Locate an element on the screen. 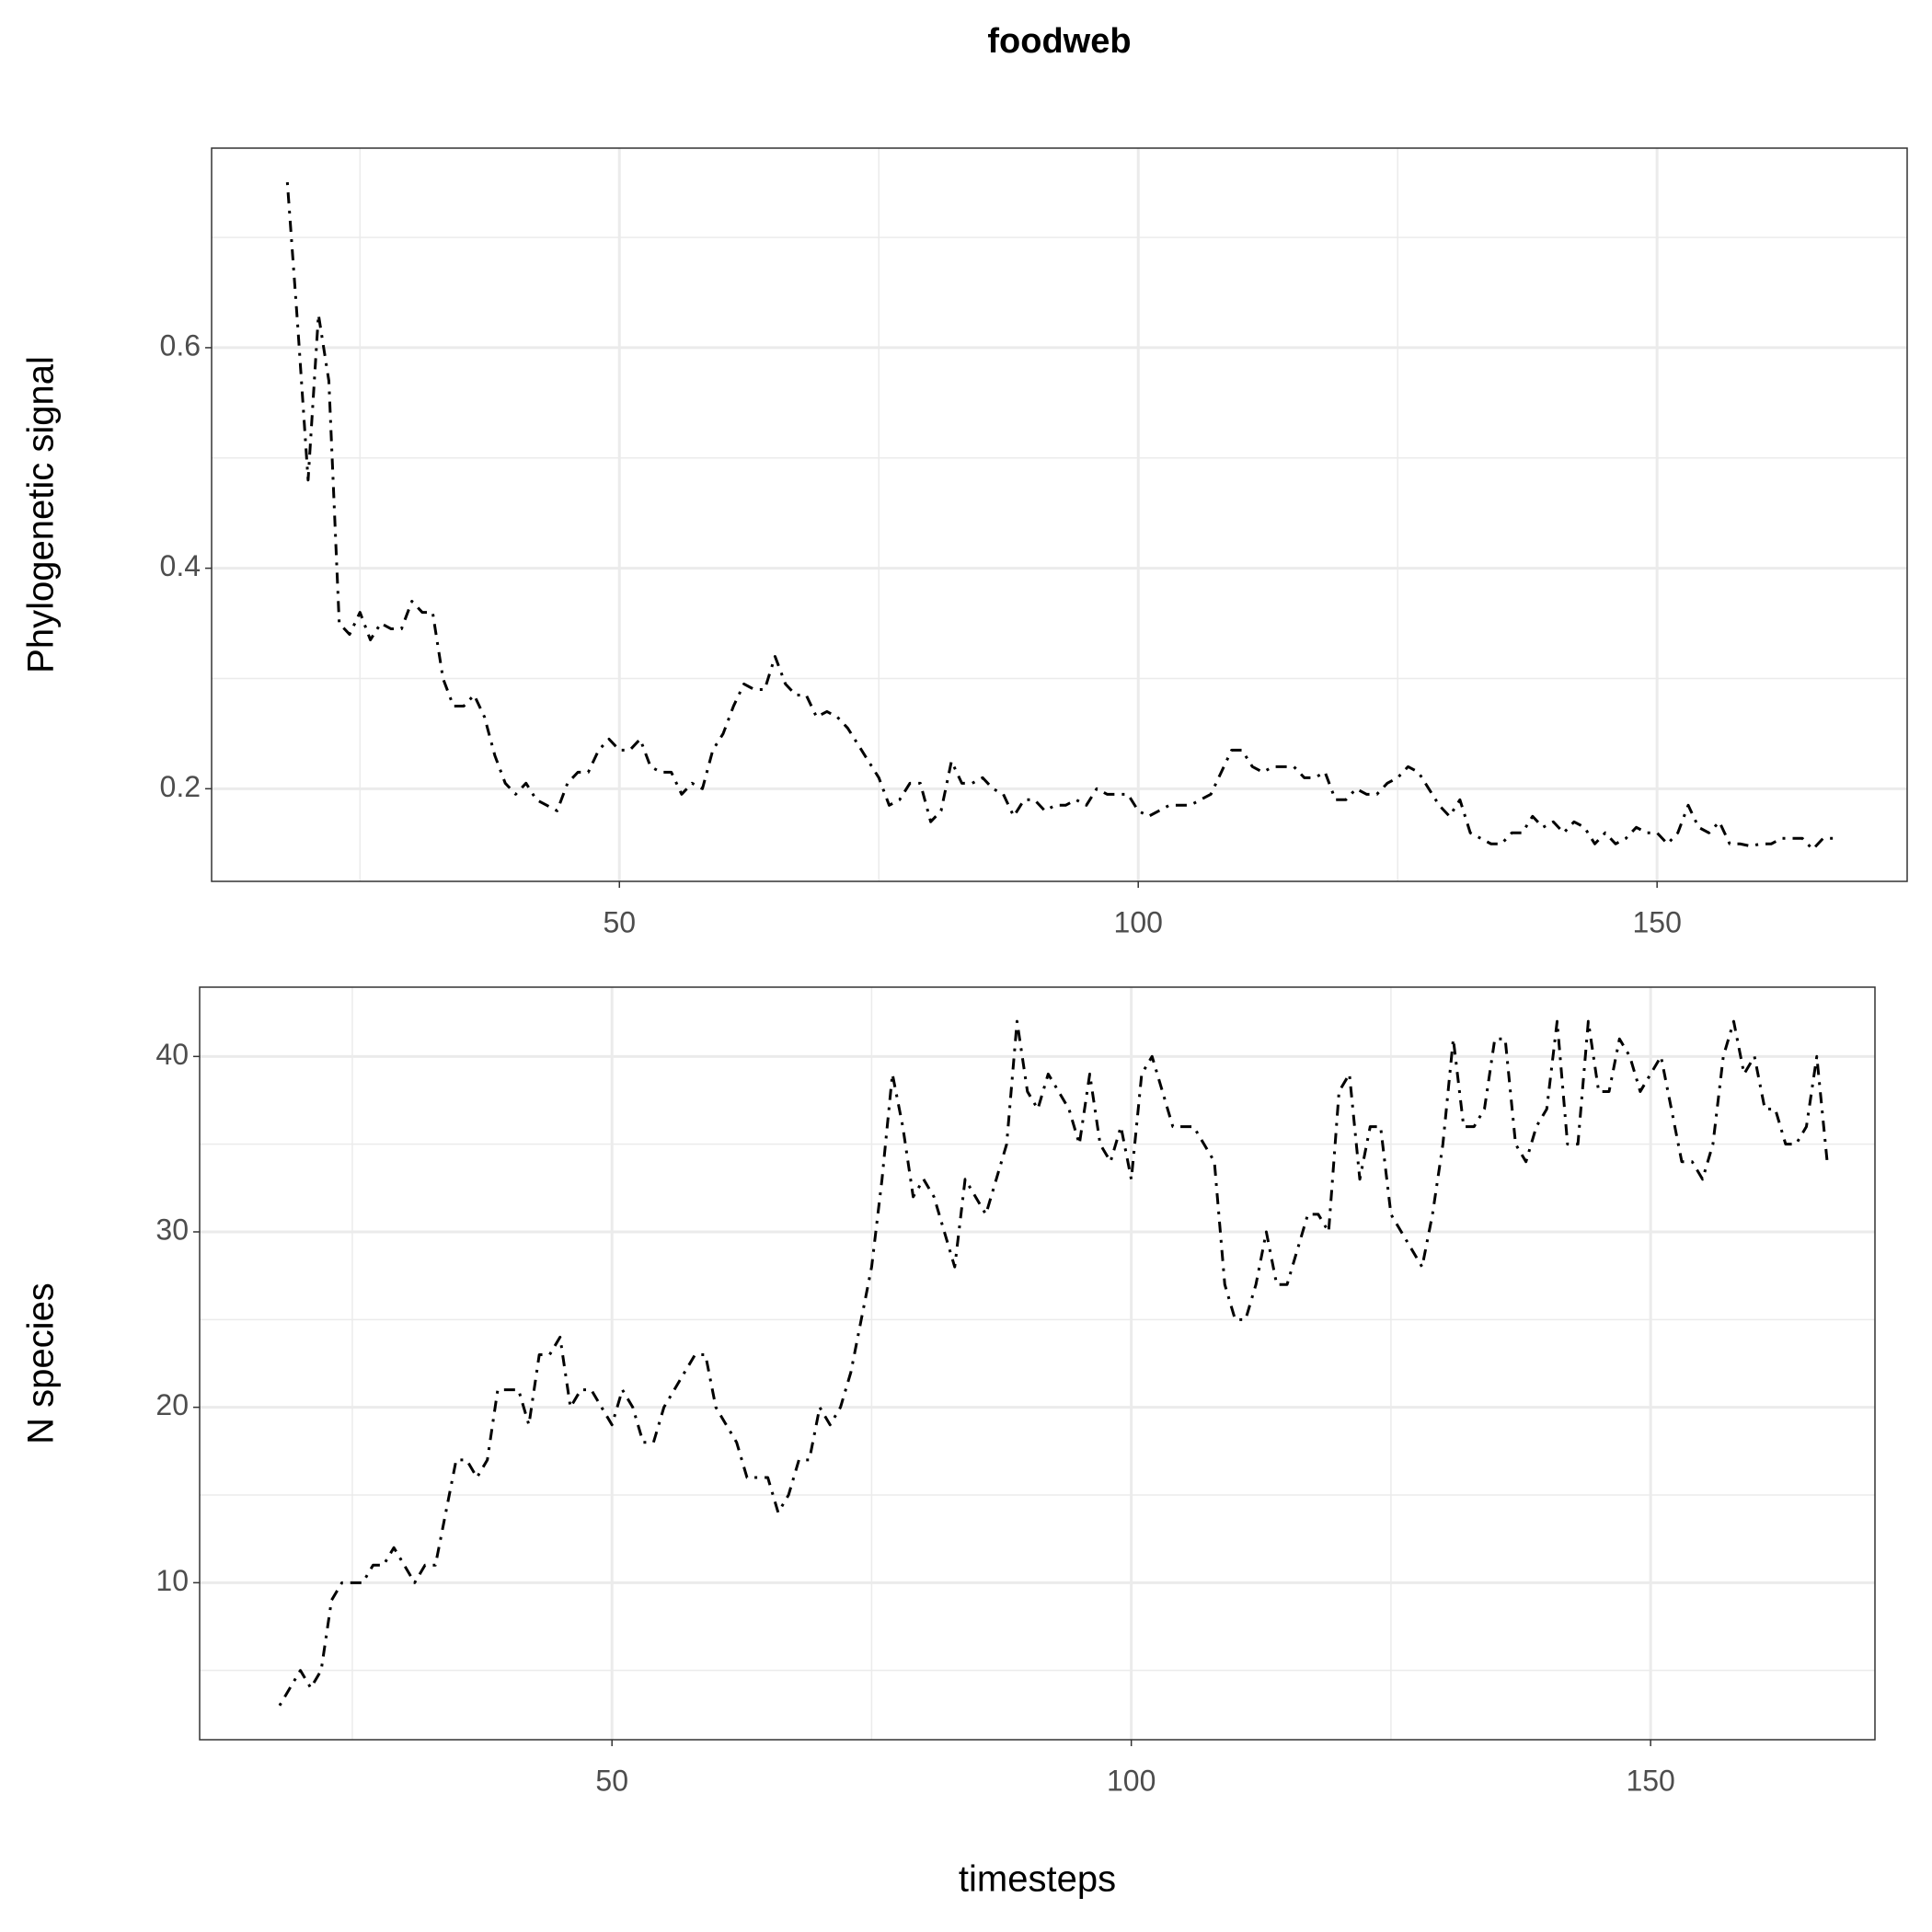 This screenshot has height=1932, width=1932. y-tick-label: 40 is located at coordinates (172, 1054).